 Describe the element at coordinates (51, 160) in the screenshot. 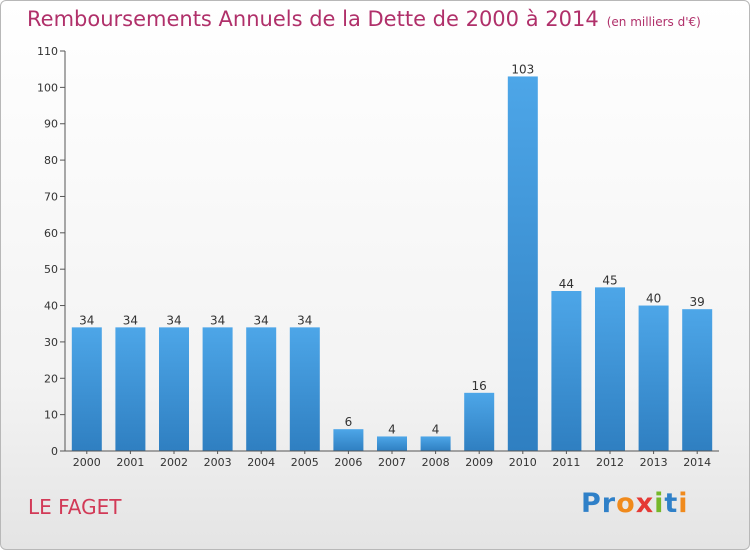

I see `y-tick-label: 80` at that location.